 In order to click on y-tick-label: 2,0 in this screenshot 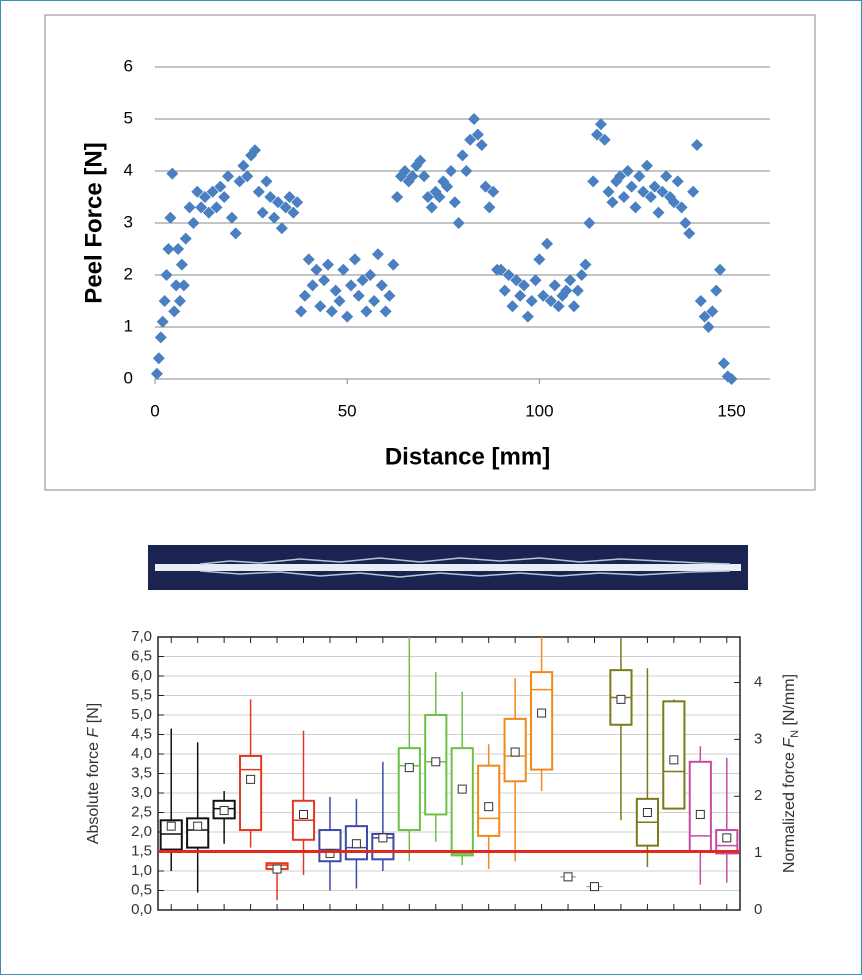, I will do `click(141, 831)`.